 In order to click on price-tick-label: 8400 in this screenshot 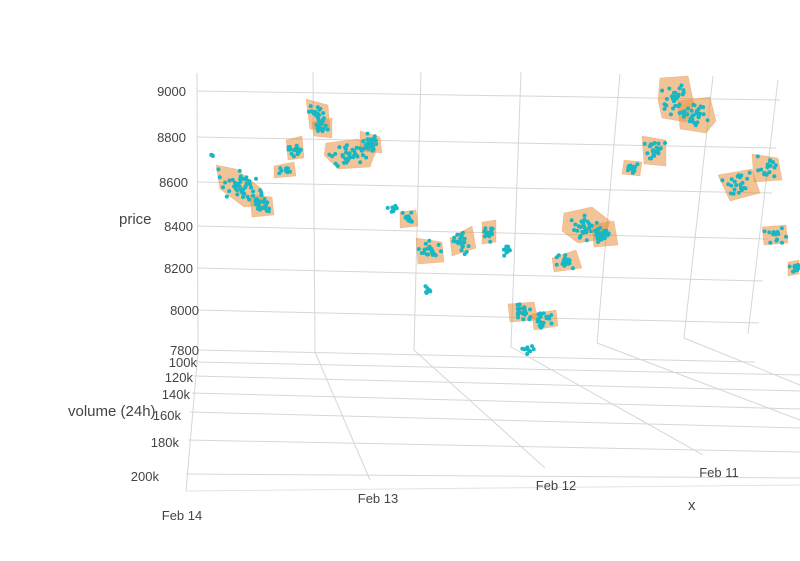, I will do `click(178, 226)`.